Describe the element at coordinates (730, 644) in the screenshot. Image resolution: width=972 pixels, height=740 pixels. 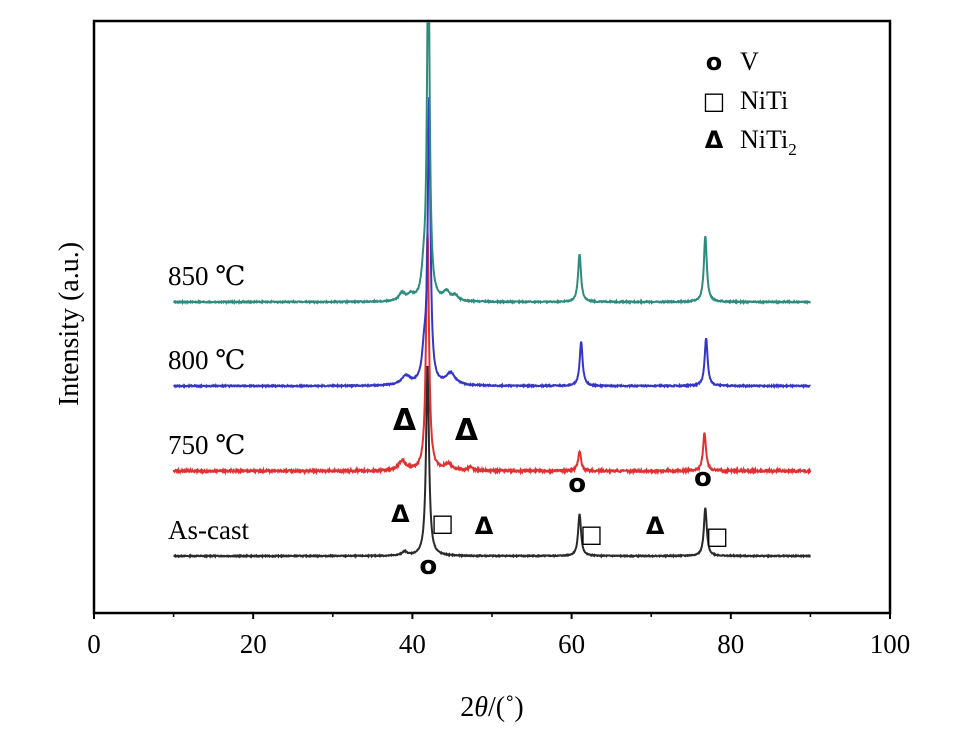
I see `x-tick-label: 80` at that location.